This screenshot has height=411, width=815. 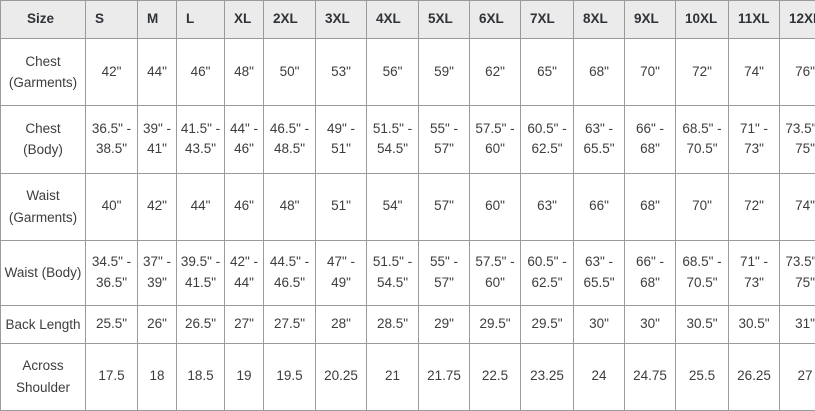 What do you see at coordinates (341, 19) in the screenshot?
I see `header-3xl: 3XL` at bounding box center [341, 19].